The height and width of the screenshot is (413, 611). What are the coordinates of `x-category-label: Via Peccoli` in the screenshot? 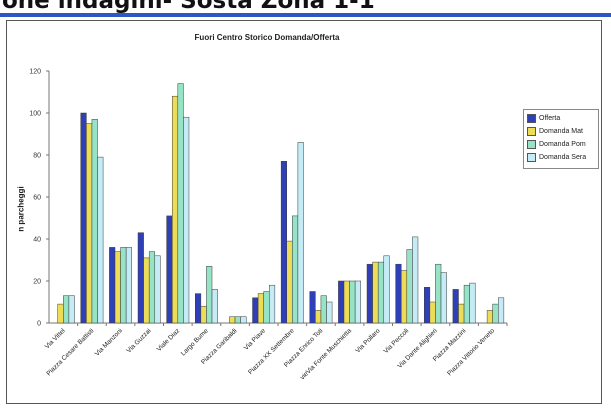 It's located at (397, 341).